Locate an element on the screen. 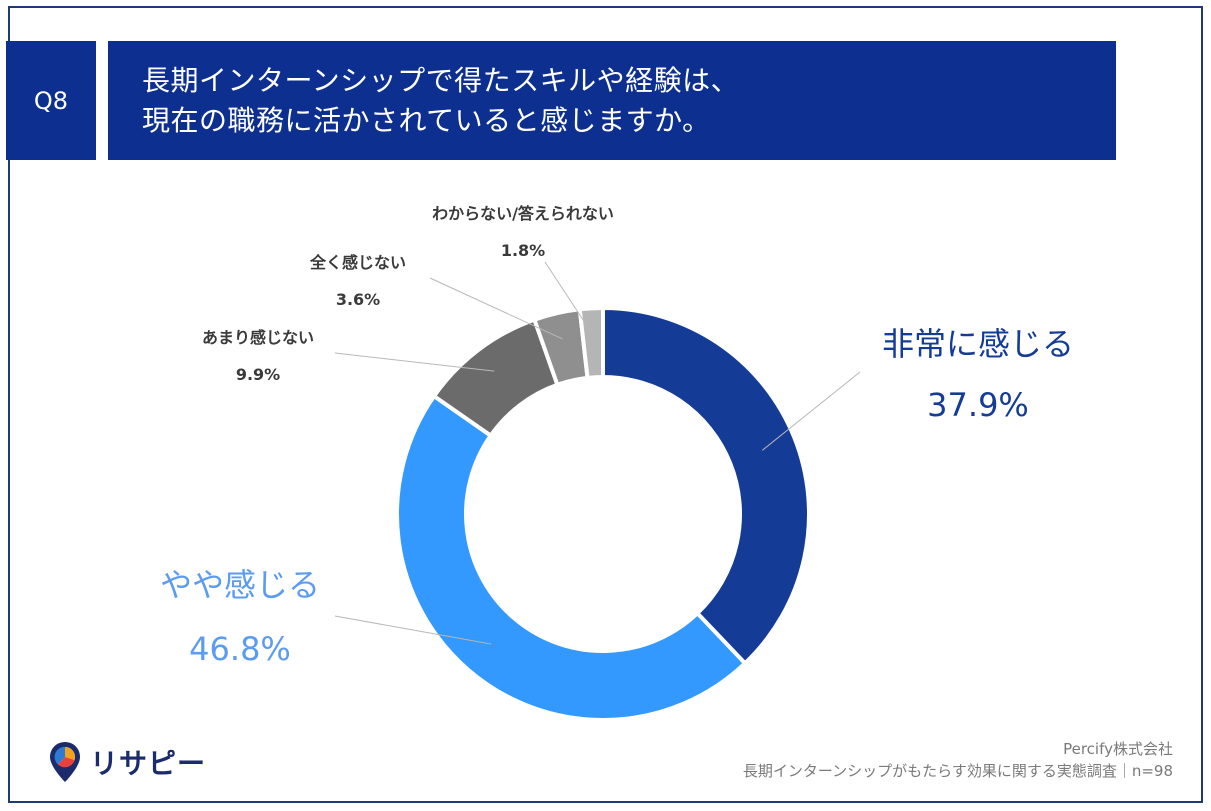 The width and height of the screenshot is (1211, 811). slice-label-unknown: わからない/答えられない is located at coordinates (523, 213).